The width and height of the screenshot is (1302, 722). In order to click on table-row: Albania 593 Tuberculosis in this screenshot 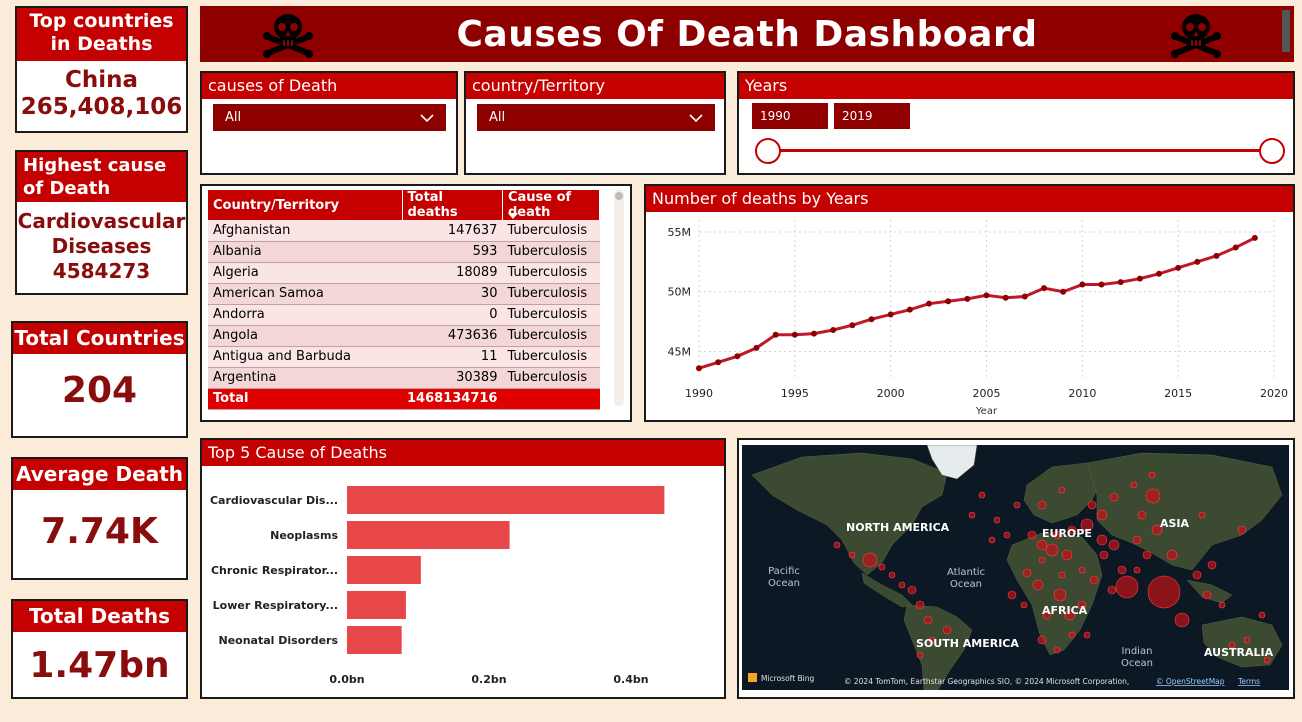, I will do `click(404, 252)`.